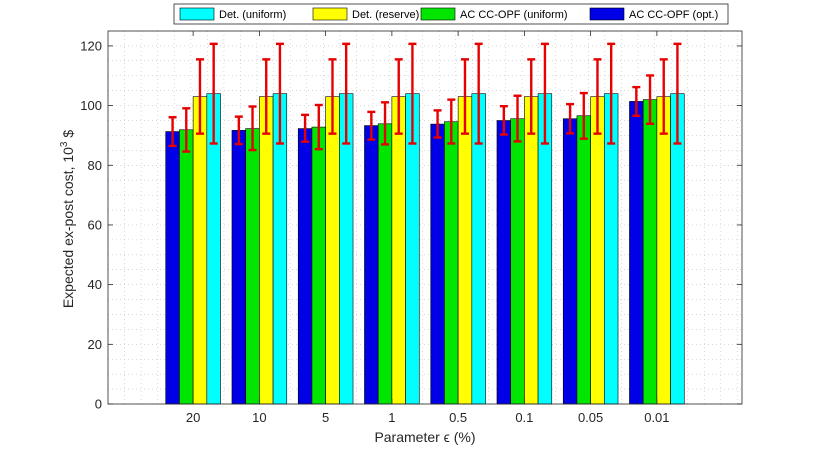 Image resolution: width=830 pixels, height=454 pixels. Describe the element at coordinates (91, 45) in the screenshot. I see `y-tick-label: 120` at that location.